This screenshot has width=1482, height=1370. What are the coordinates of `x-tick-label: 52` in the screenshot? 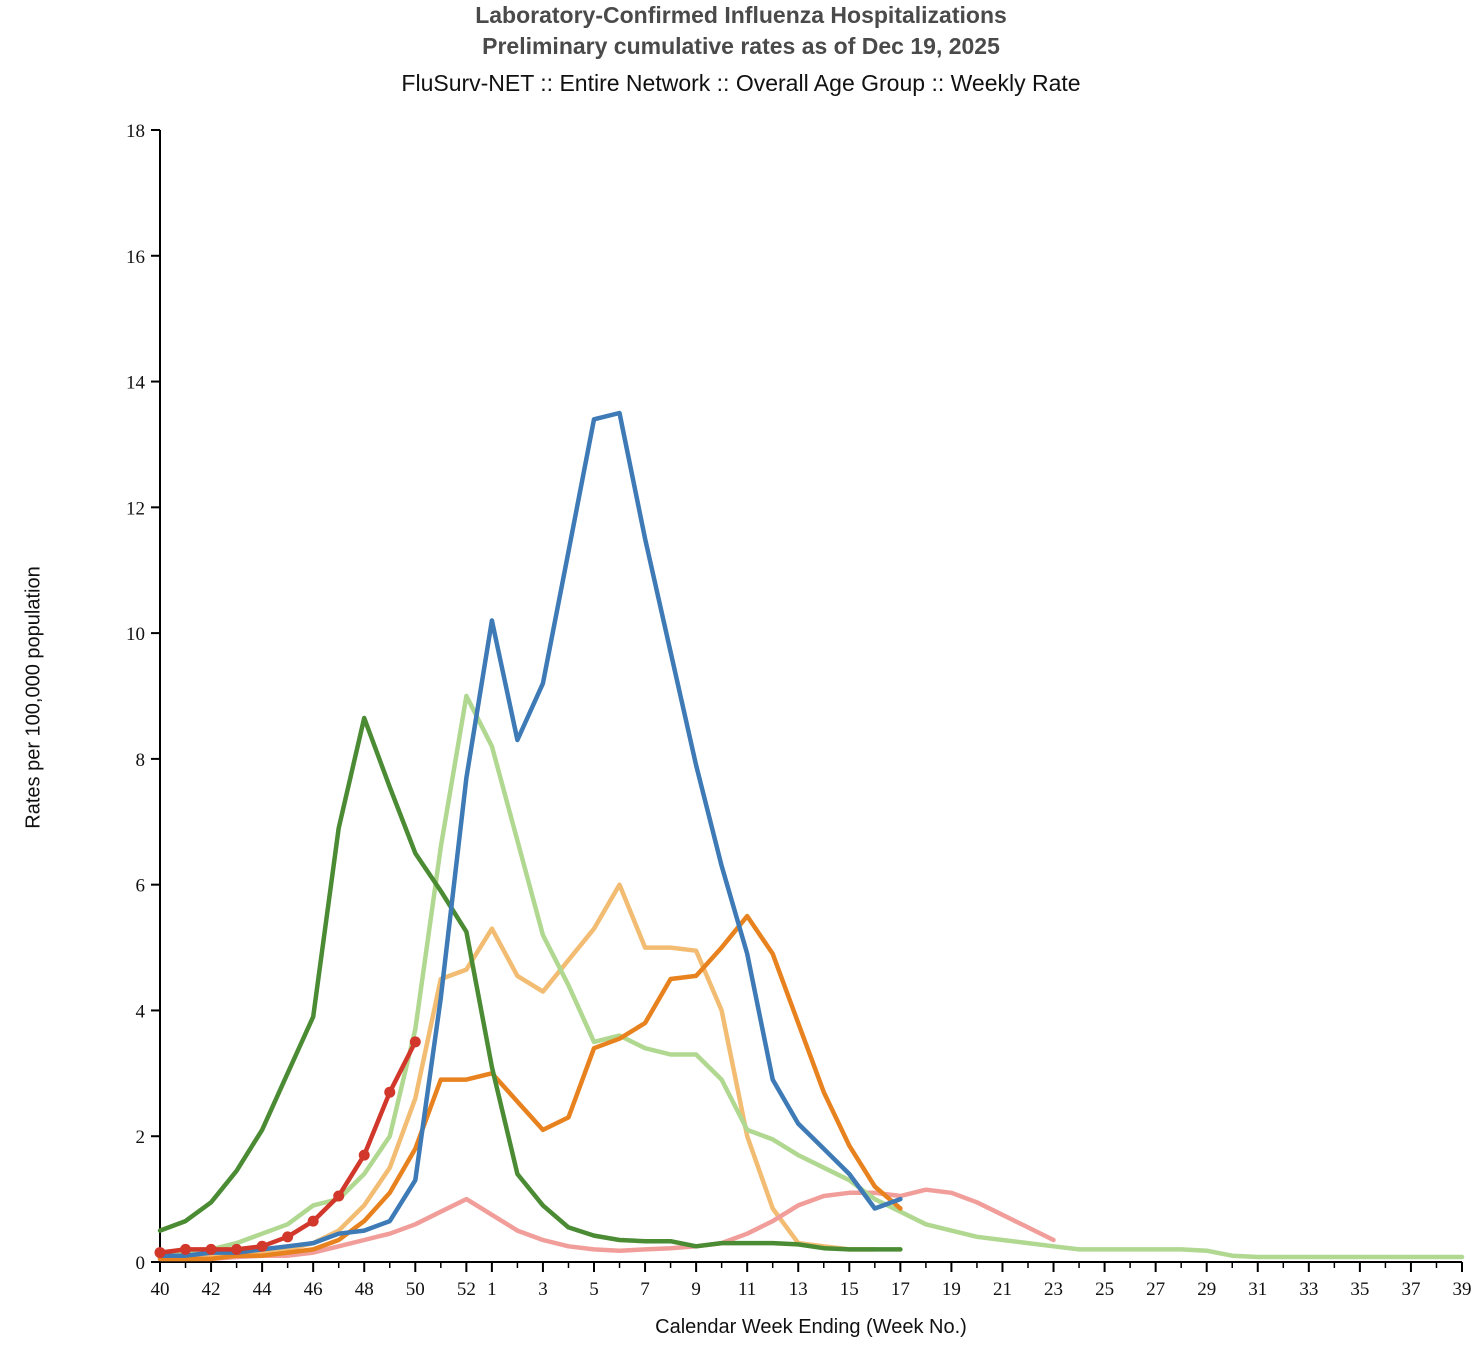 It's located at (466, 1289).